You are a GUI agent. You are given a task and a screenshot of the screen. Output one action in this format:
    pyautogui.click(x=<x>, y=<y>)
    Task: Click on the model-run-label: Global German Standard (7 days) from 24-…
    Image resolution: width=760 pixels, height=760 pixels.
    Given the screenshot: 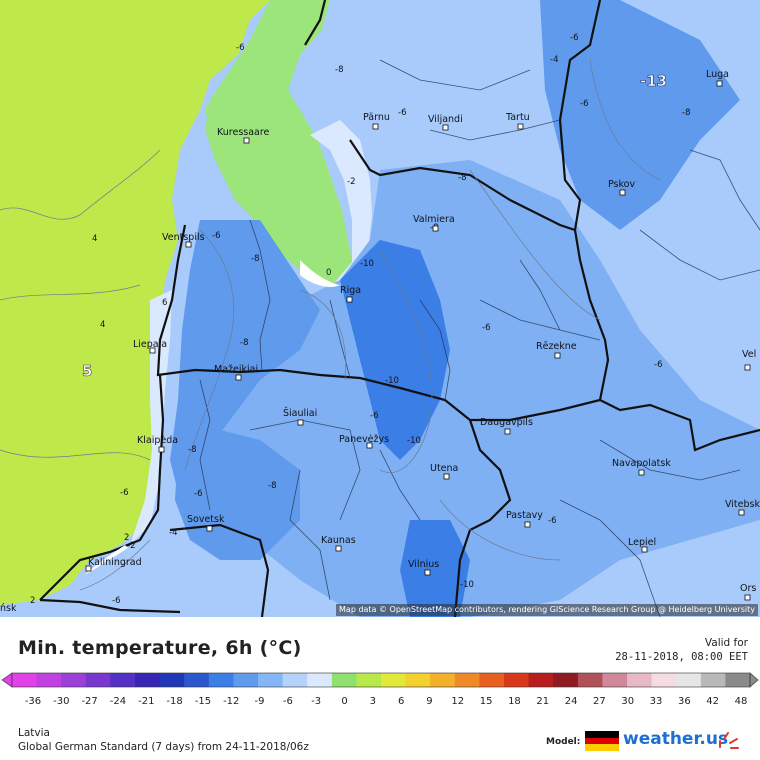 What is the action you would take?
    pyautogui.click(x=163, y=747)
    